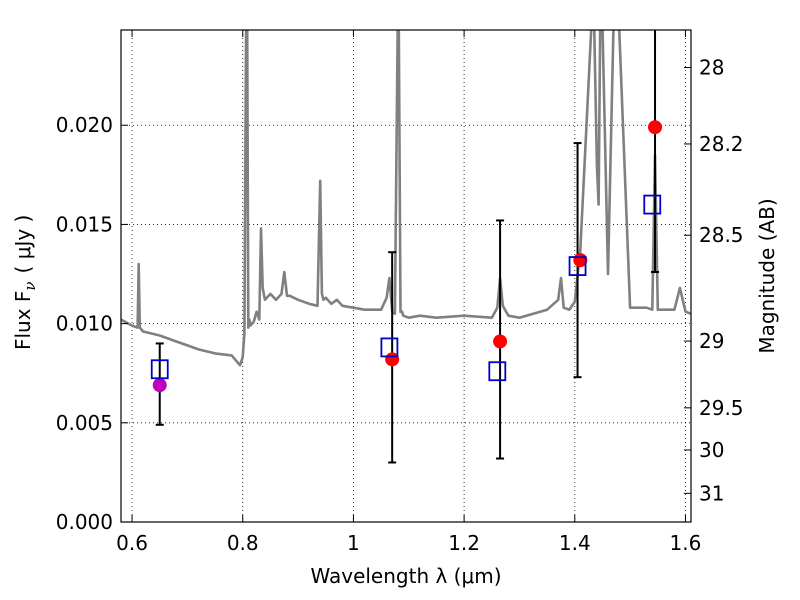 This screenshot has height=600, width=800. What do you see at coordinates (711, 493) in the screenshot?
I see `right-tick-label: 31` at bounding box center [711, 493].